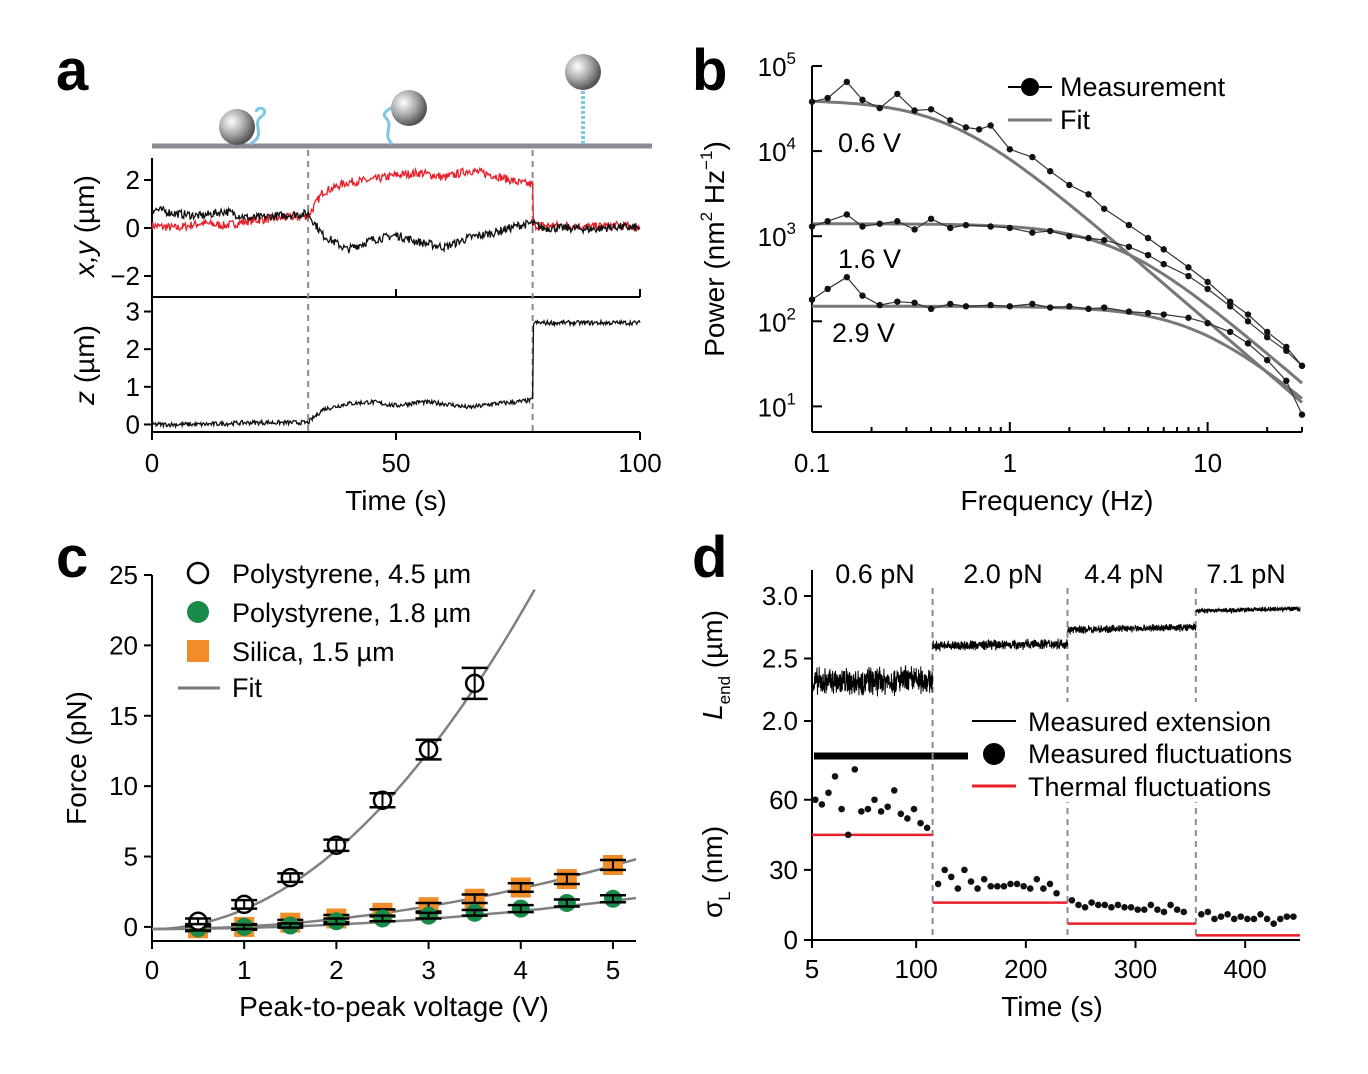 This screenshot has width=1368, height=1074. Describe the element at coordinates (777, 320) in the screenshot. I see `b-ytick-label: 10²` at that location.